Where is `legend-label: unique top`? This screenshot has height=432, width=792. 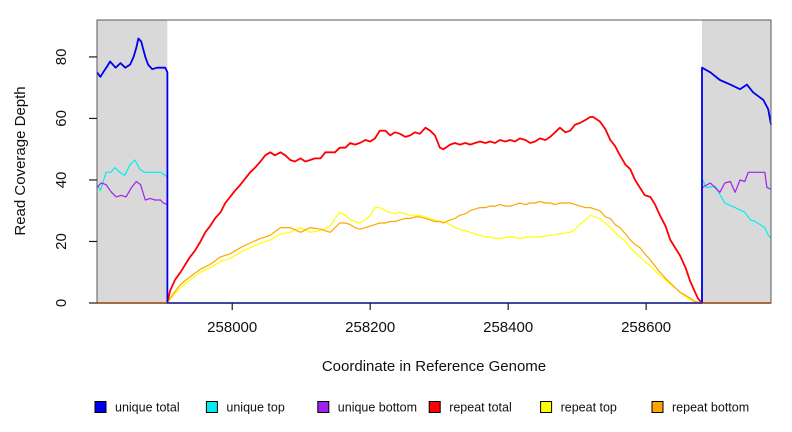
legend-label: unique top is located at coordinates (255, 408).